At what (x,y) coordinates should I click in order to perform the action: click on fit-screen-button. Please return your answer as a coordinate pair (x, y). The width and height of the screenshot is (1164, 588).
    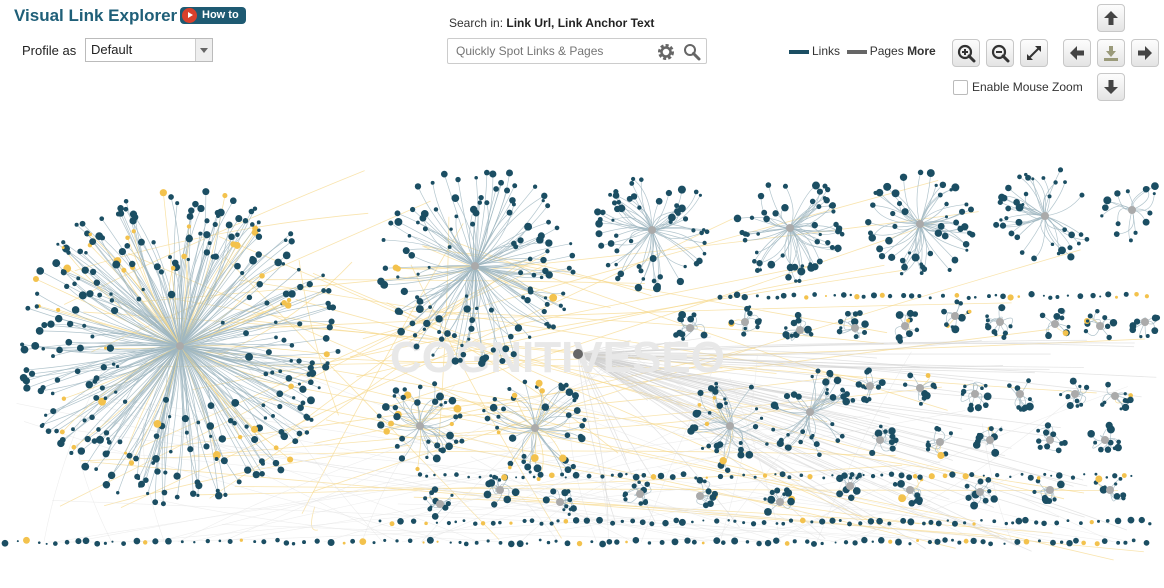
    Looking at the image, I should click on (1034, 53).